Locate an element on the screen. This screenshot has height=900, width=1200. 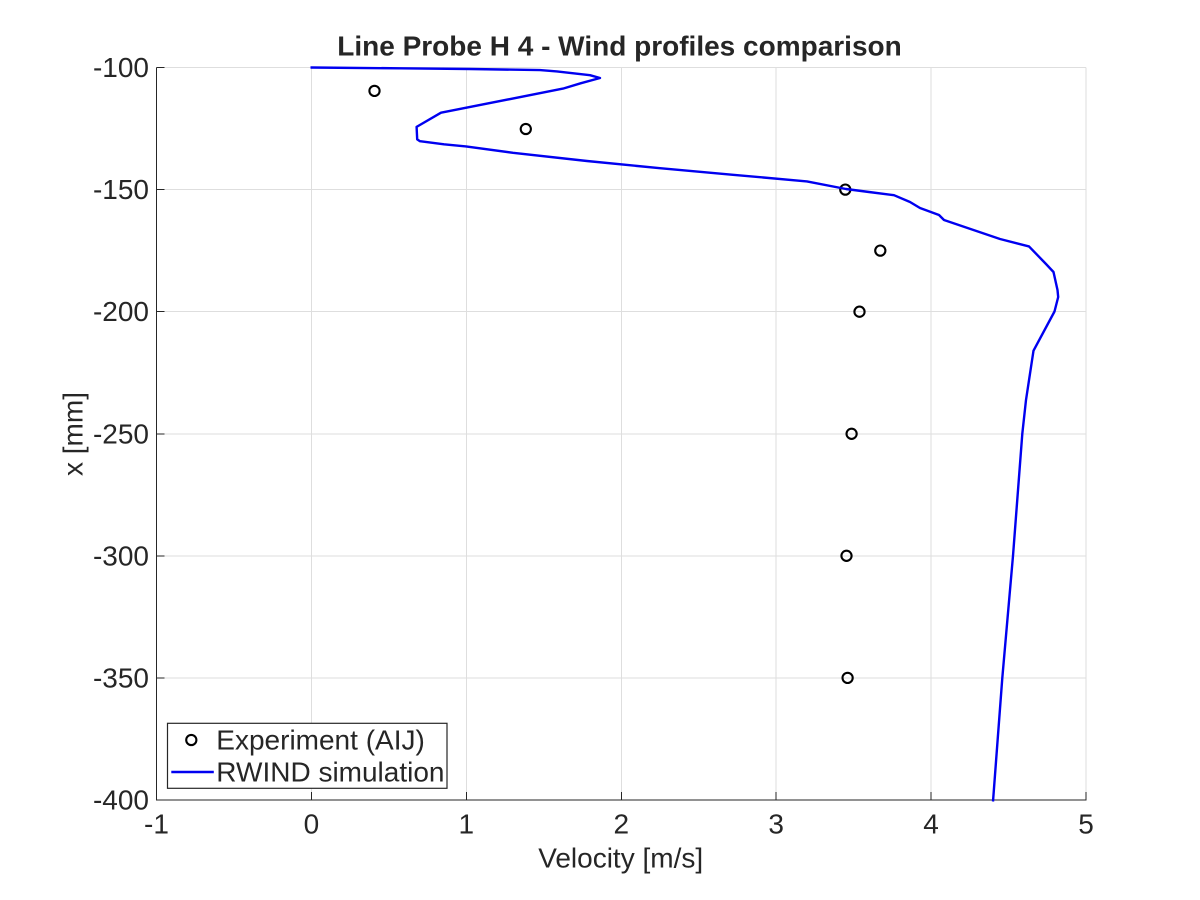
svg-text: 0 is located at coordinates (312, 824).